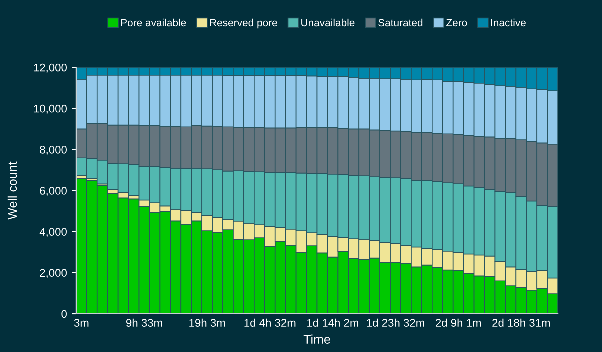 This screenshot has height=352, width=602. I want to click on y-tick-label: 6,000, so click(53, 191).